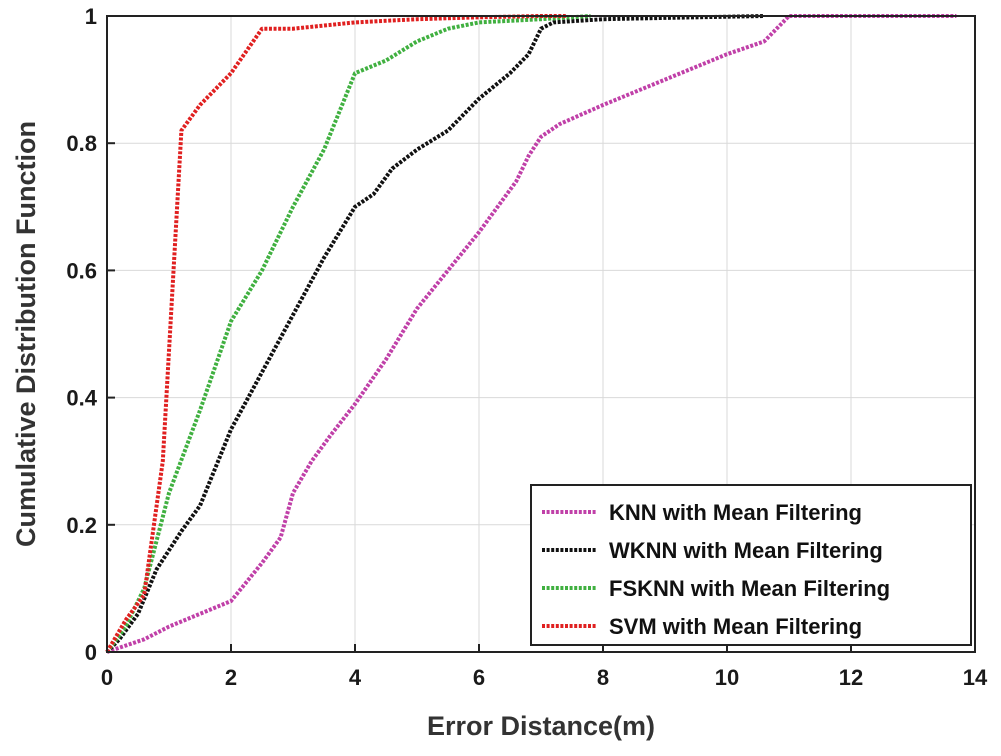 This screenshot has height=756, width=1001. What do you see at coordinates (603, 677) in the screenshot?
I see `x-tick-label: 8` at bounding box center [603, 677].